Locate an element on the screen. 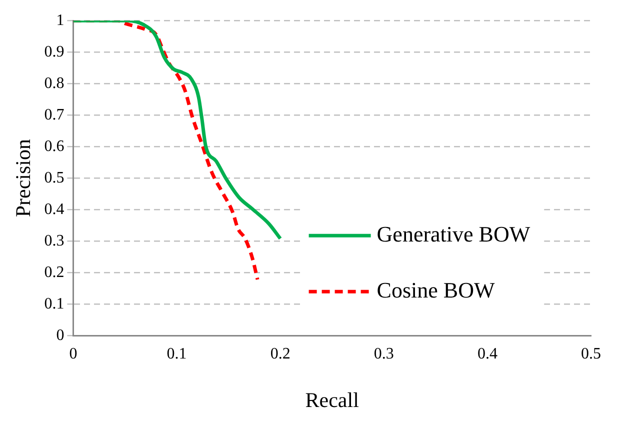  x-tick-label: 0.3 is located at coordinates (384, 353).